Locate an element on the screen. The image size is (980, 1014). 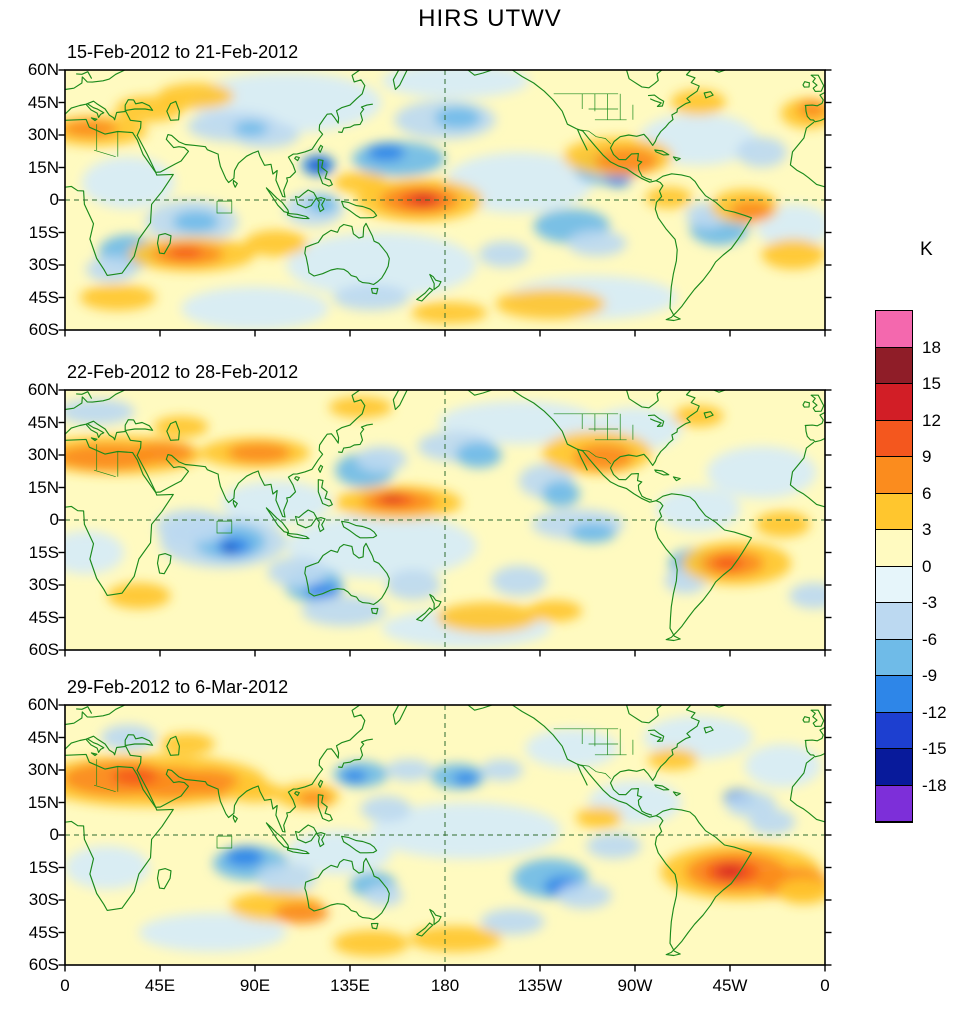
lat-tick-label: 45N is located at coordinates (43, 737).